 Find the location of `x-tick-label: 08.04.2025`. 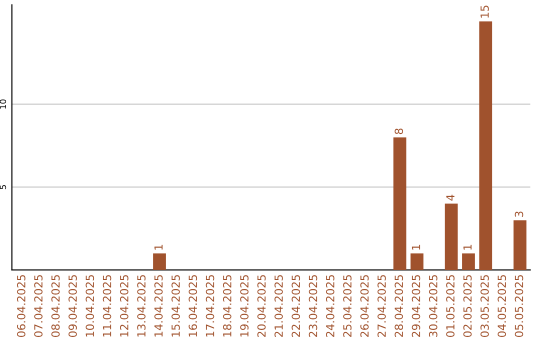

x-tick-label: 08.04.2025 is located at coordinates (55, 306).